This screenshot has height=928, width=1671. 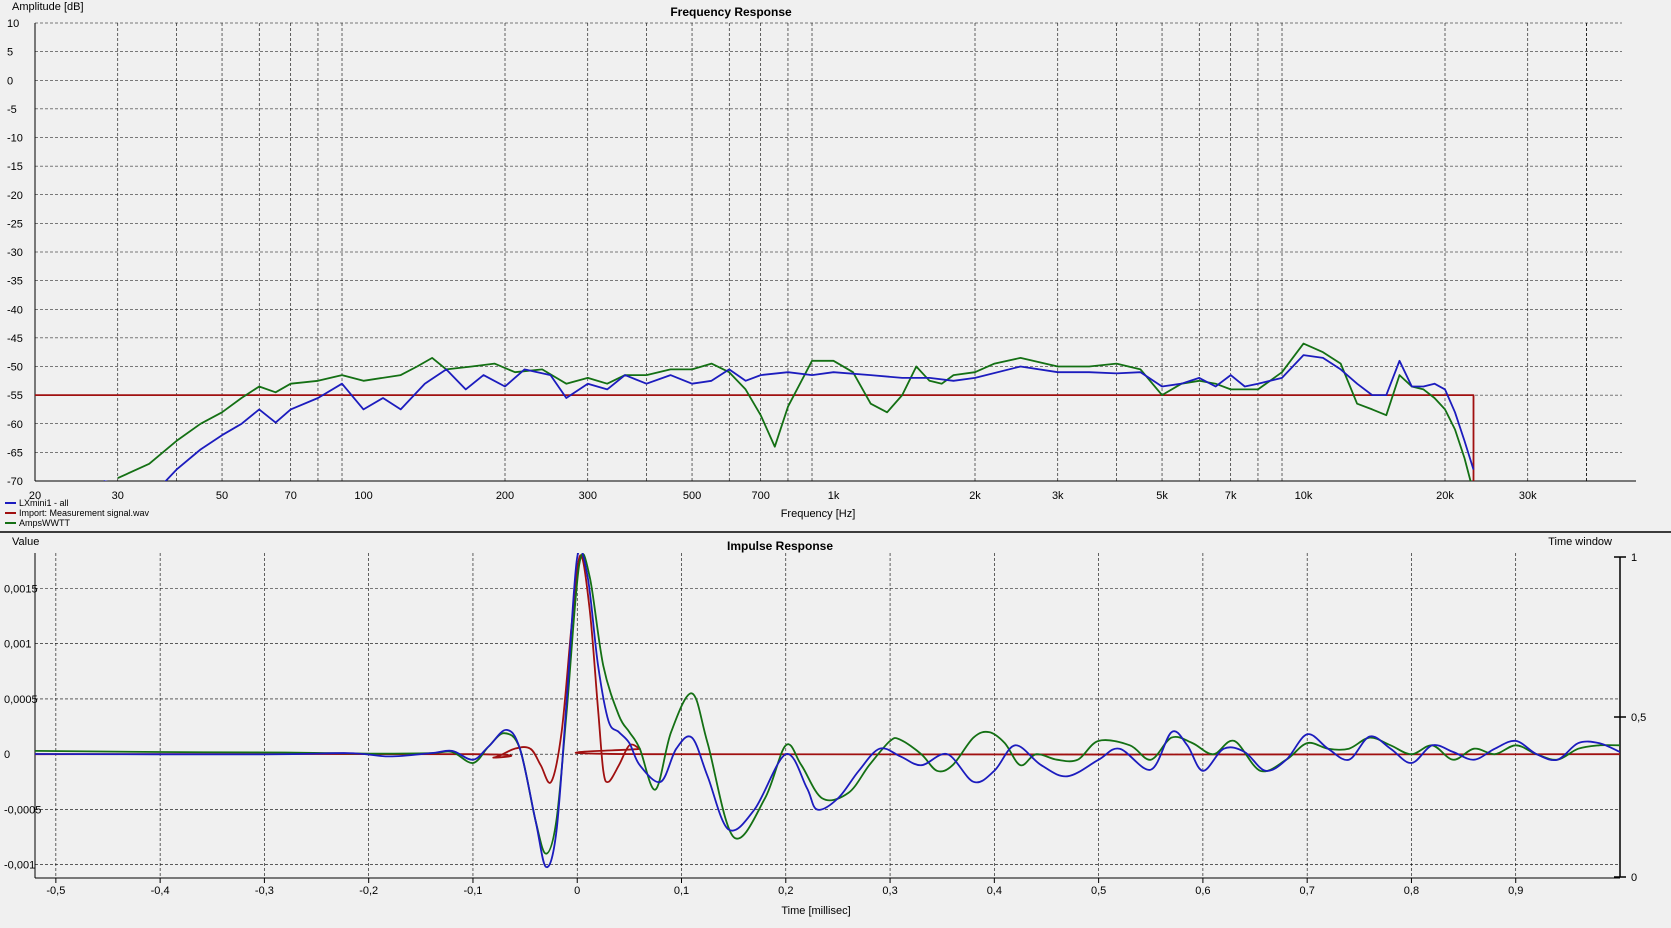 What do you see at coordinates (15, 224) in the screenshot?
I see `fr-y-tick-label: -25` at bounding box center [15, 224].